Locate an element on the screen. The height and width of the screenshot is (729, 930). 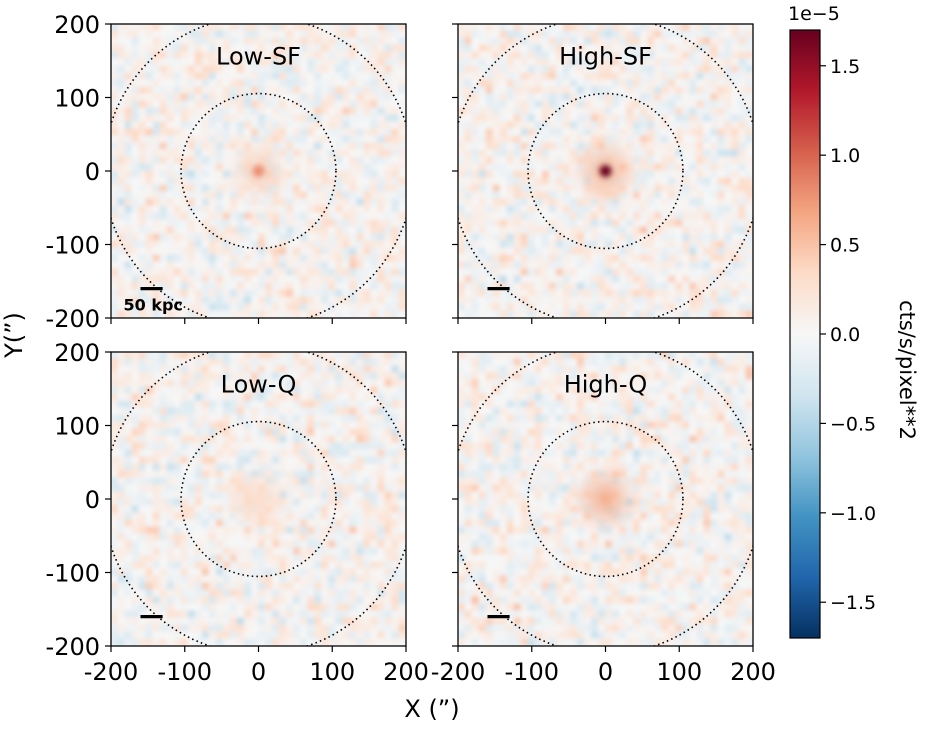
scale-bar-label: 50 kpc is located at coordinates (153, 305).